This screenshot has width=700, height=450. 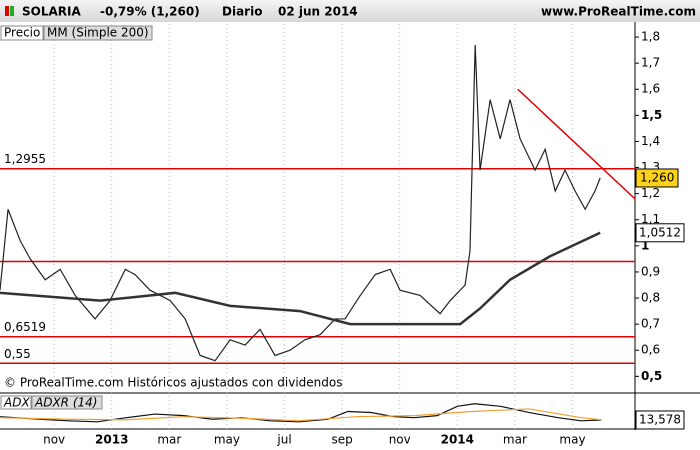 I want to click on y-tick-label: 1,1, so click(x=650, y=219).